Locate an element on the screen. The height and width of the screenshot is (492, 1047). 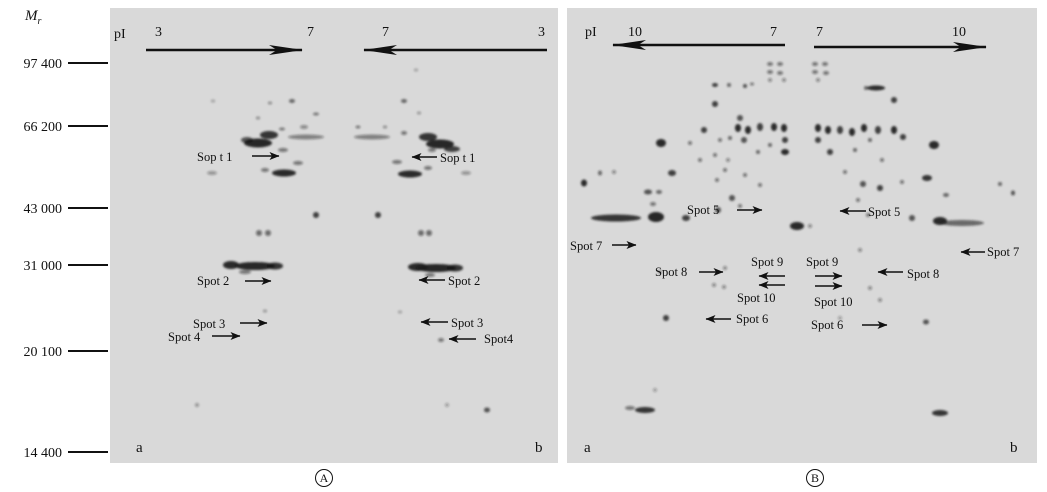
gel-corner-label: a is located at coordinates (139, 448).